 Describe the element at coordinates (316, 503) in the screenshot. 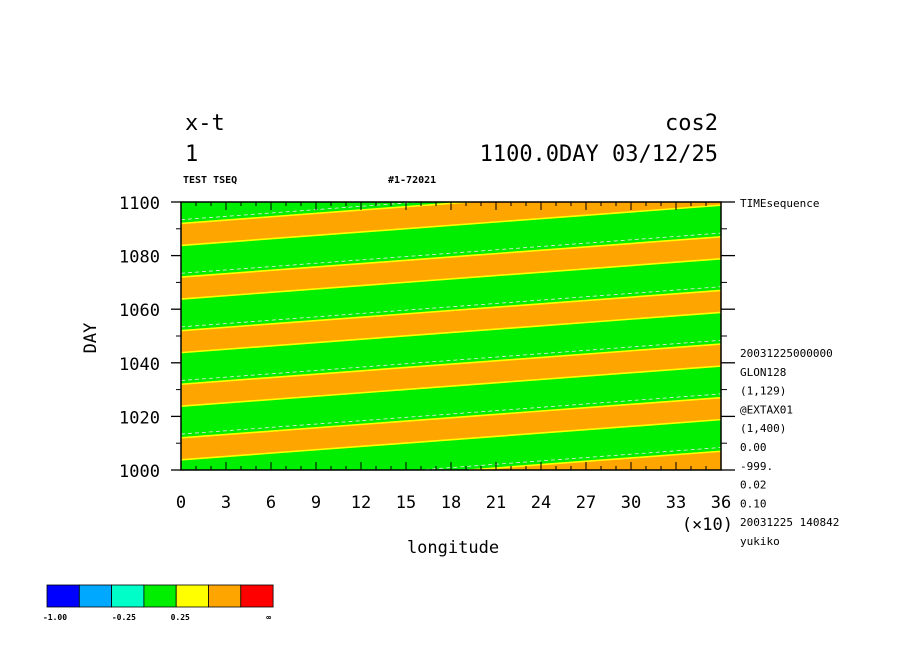

I see `x-tick-label: 9` at that location.